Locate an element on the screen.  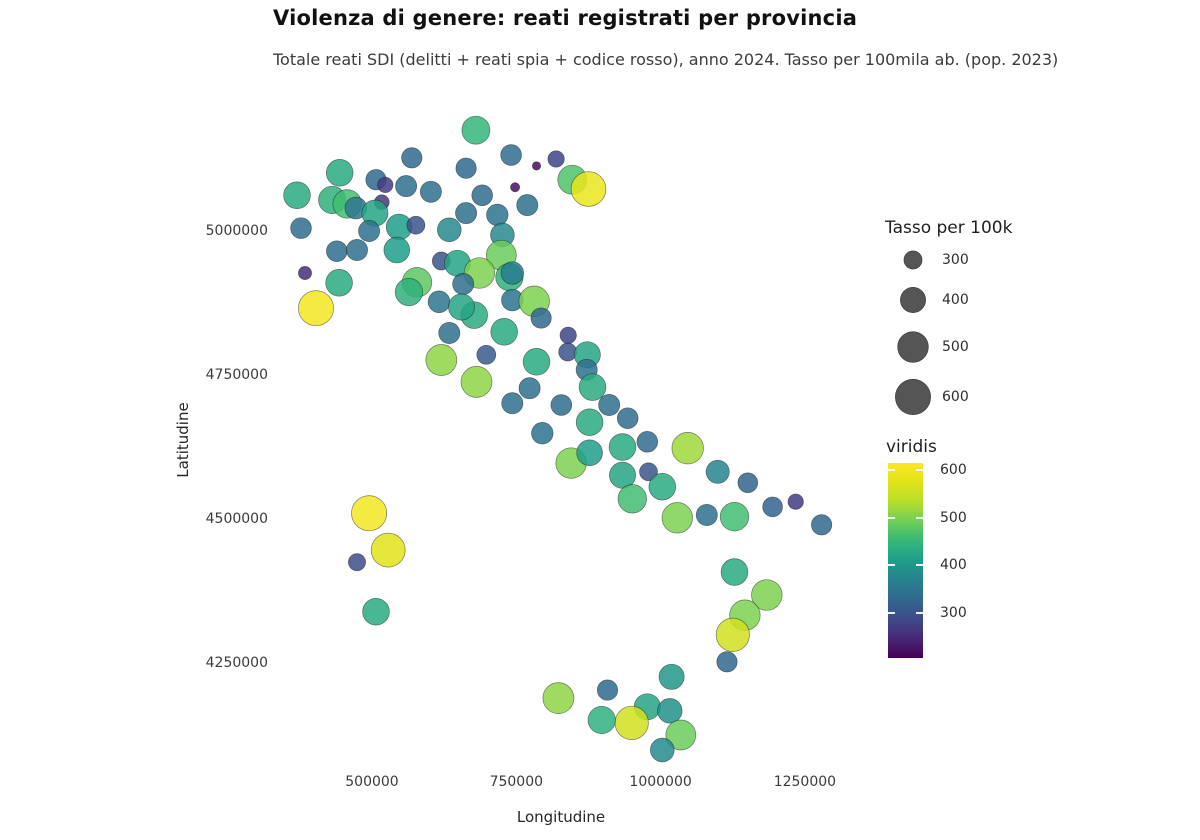
y-axis-label: Latitudine is located at coordinates (183, 440).